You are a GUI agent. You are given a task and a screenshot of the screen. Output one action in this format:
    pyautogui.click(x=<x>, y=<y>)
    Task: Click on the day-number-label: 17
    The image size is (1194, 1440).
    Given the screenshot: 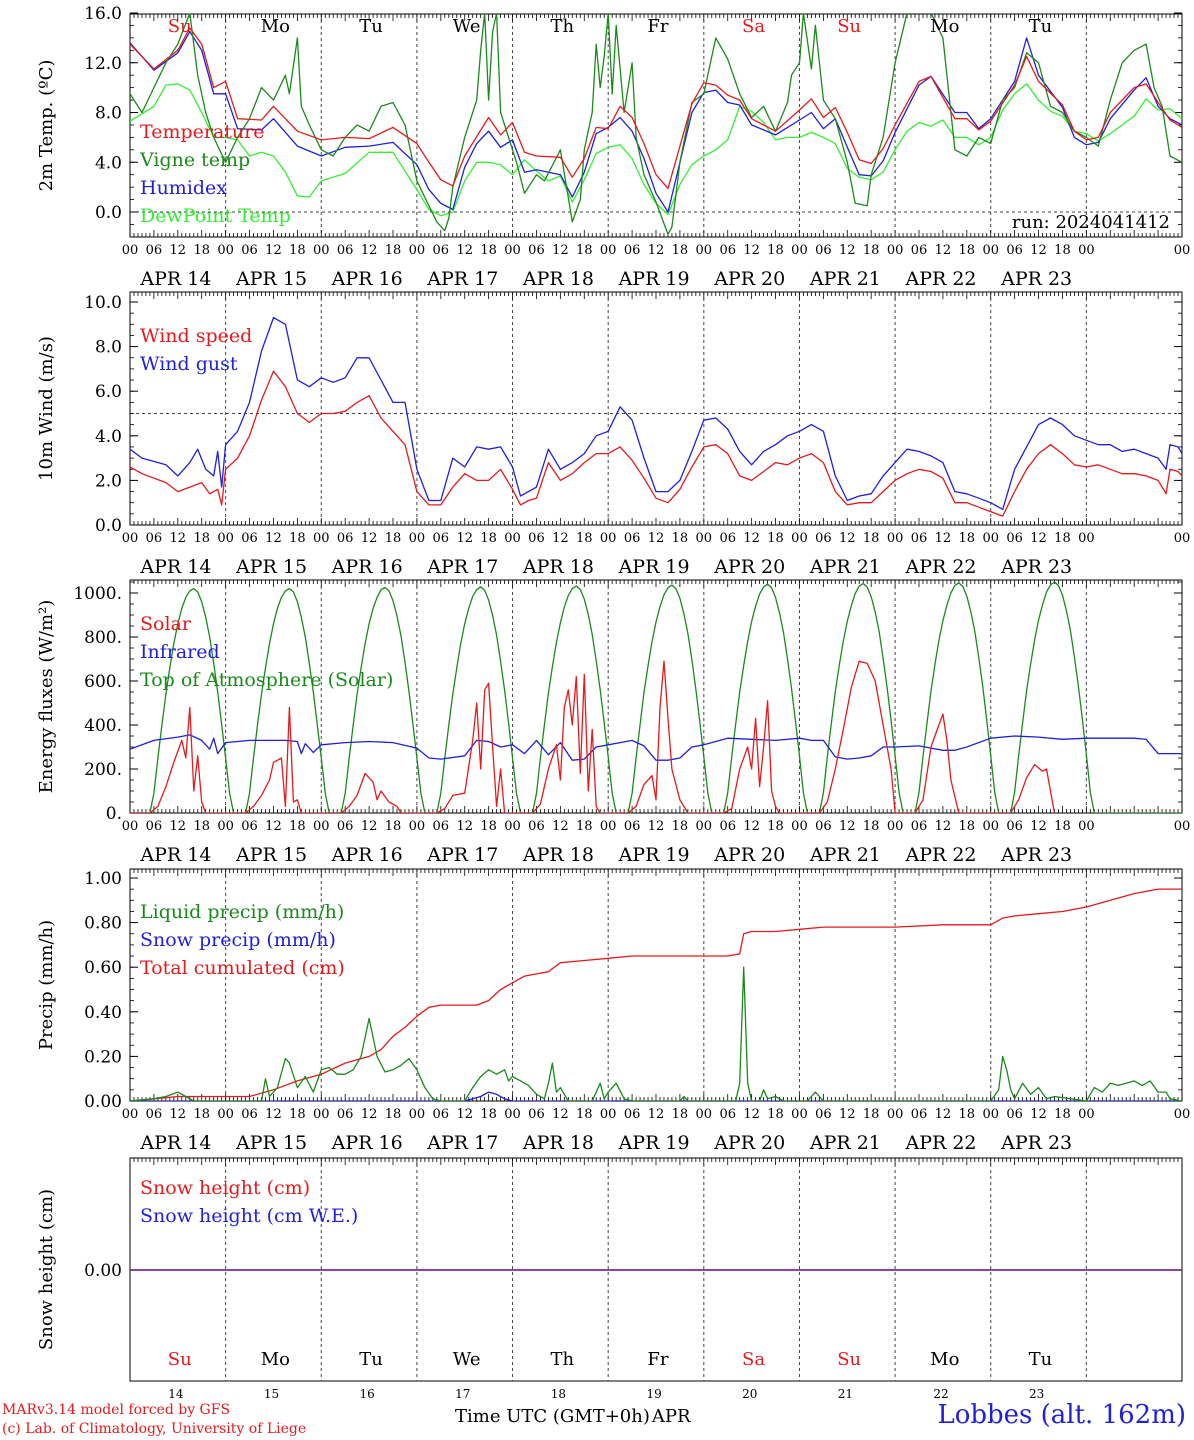 What is the action you would take?
    pyautogui.click(x=462, y=1394)
    